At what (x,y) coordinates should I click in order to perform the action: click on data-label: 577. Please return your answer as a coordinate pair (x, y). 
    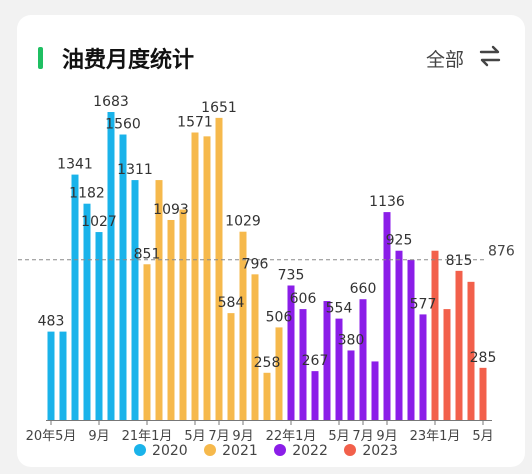
    Looking at the image, I should click on (423, 304).